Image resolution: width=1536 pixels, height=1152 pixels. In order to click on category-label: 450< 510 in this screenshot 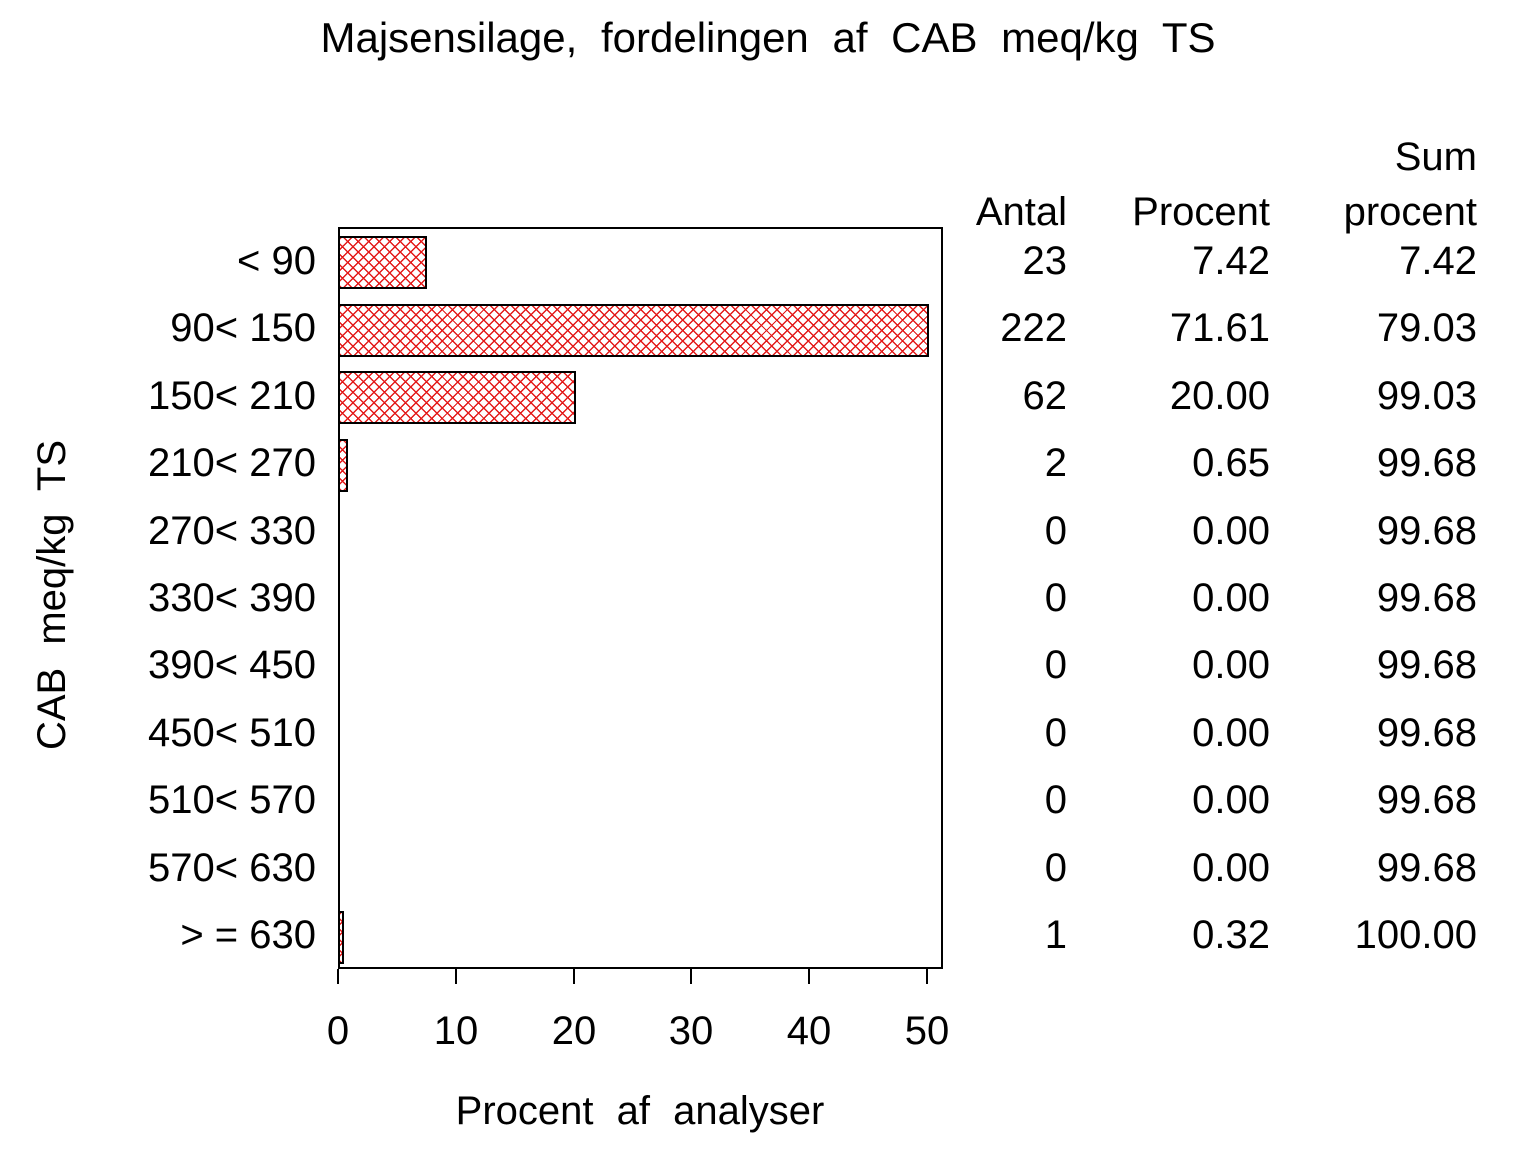, I will do `click(232, 733)`.